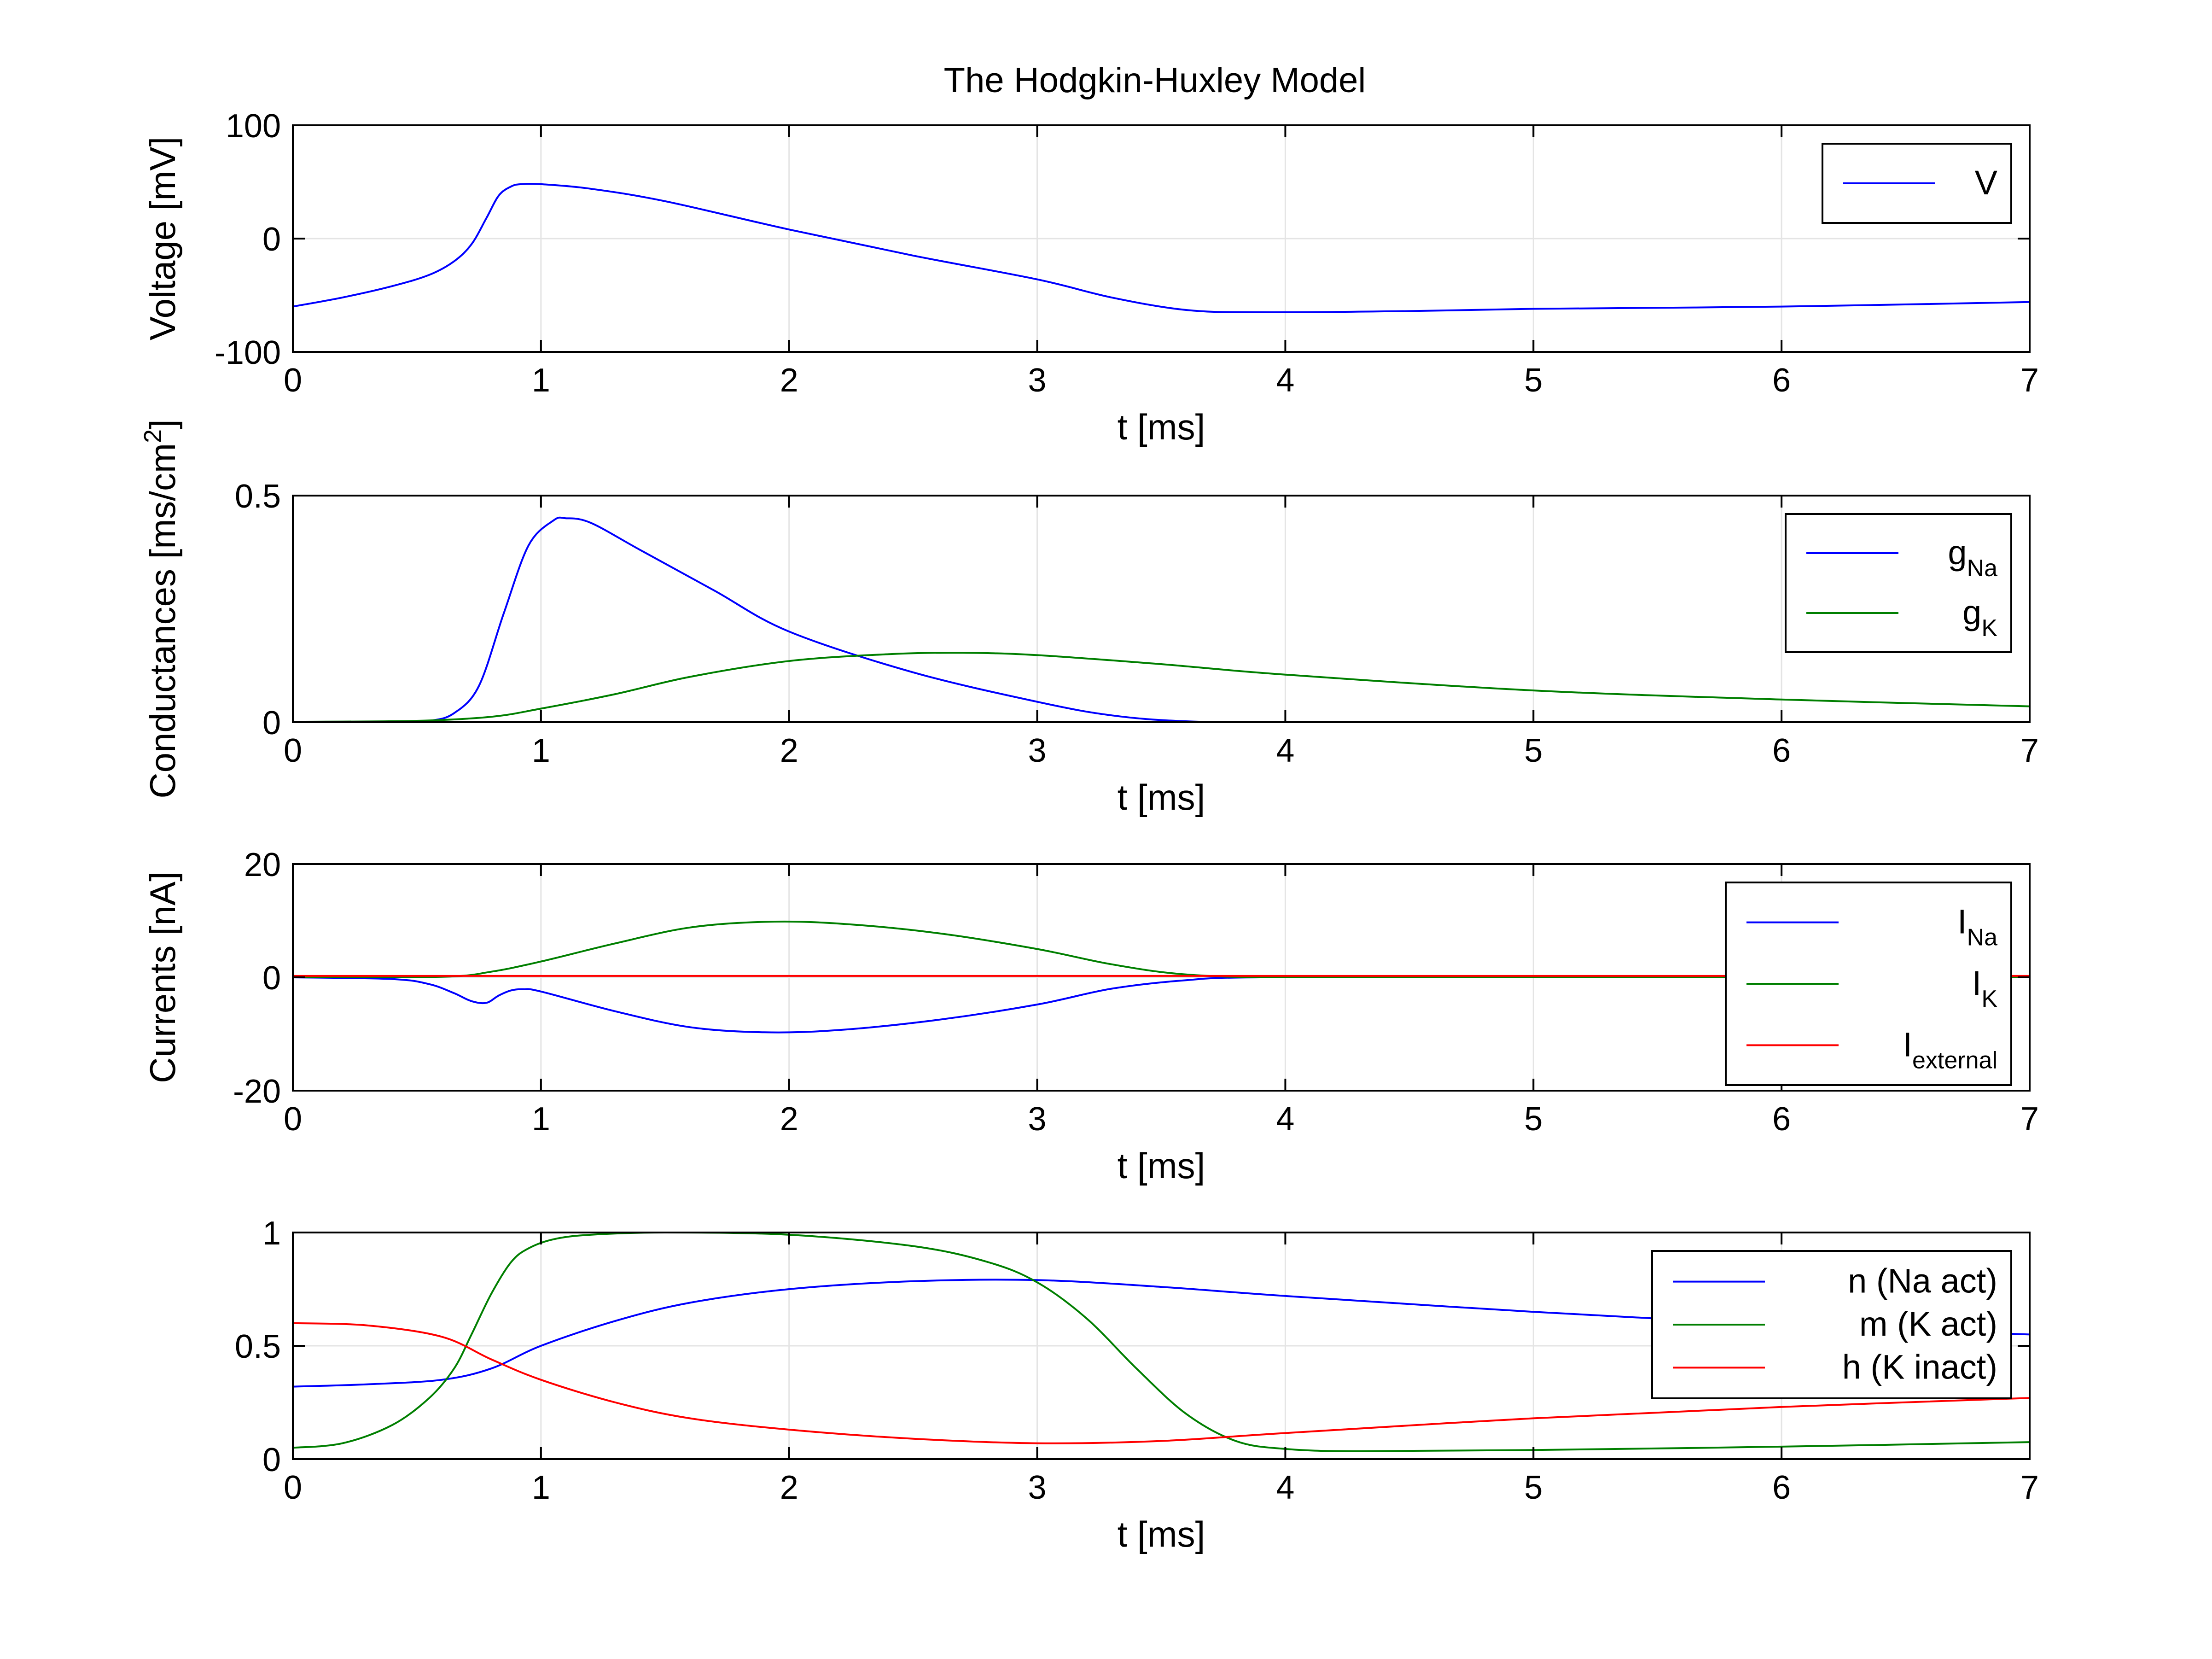 The height and width of the screenshot is (1659, 2212). Describe the element at coordinates (1950, 1049) in the screenshot. I see `legend-entry: Iexternal` at that location.